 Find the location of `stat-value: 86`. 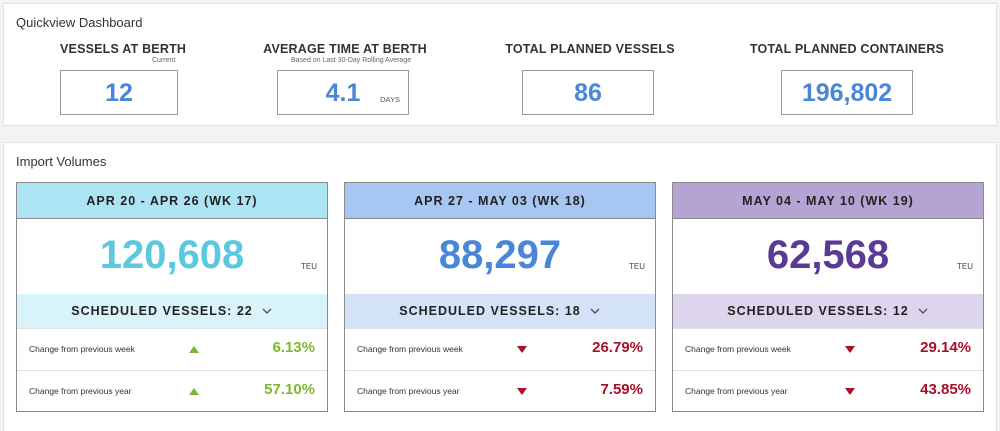

stat-value: 86 is located at coordinates (588, 93).